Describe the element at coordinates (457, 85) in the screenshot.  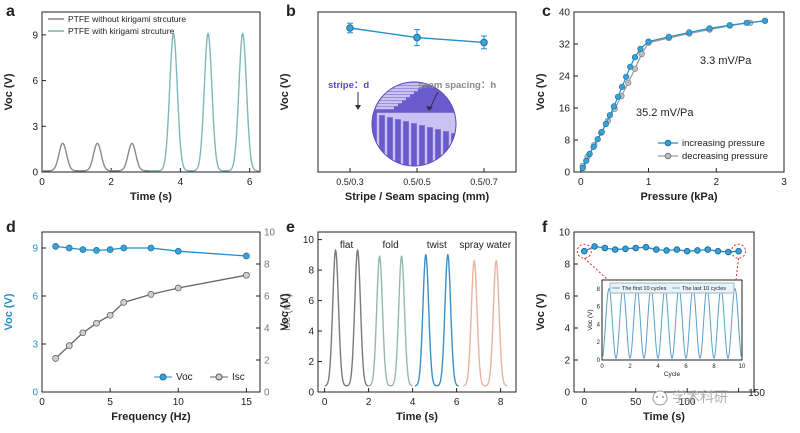
I see `seam-label: seam spacing：h` at that location.